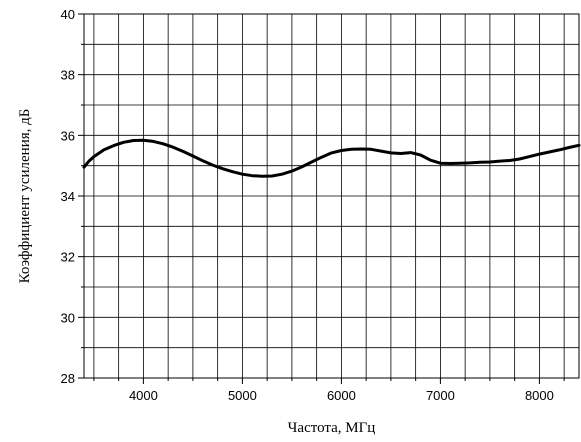 This screenshot has height=442, width=581. What do you see at coordinates (332, 428) in the screenshot?
I see `x-axis-title: Частота, МГц` at bounding box center [332, 428].